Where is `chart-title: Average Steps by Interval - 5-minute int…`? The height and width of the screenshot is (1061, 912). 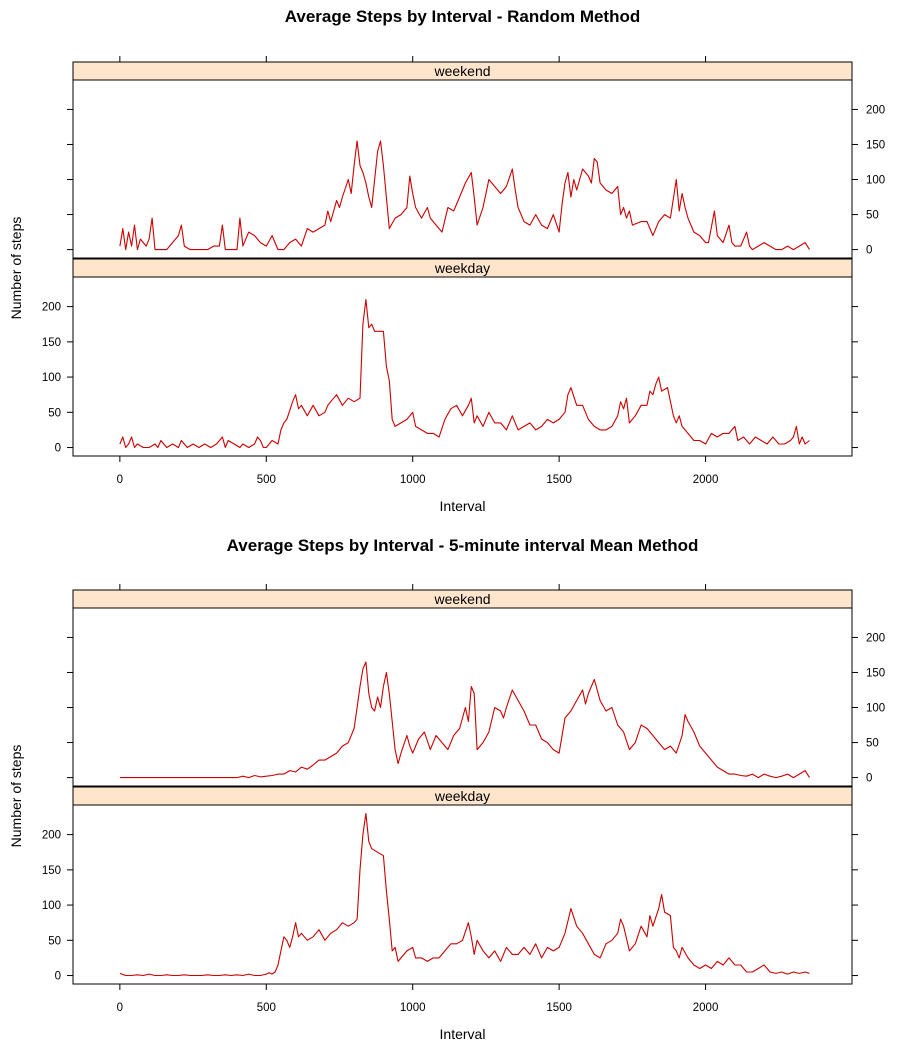
chart-title: Average Steps by Interval - 5-minute int… is located at coordinates (463, 545).